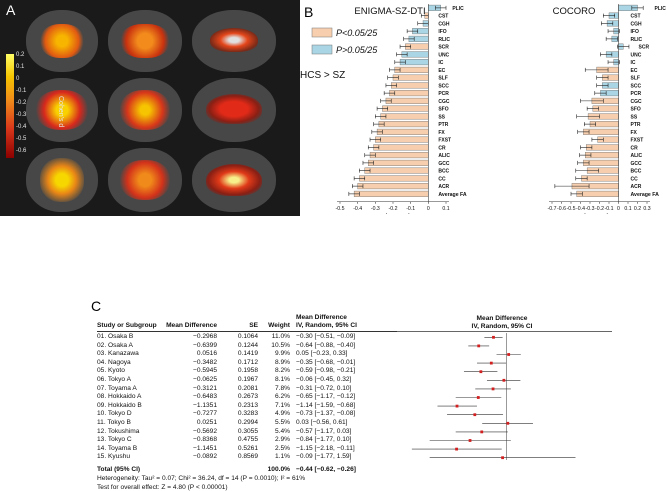 This screenshot has height=491, width=667. Describe the element at coordinates (113, 456) in the screenshot. I see `table-cell-study: 15. Kyushu` at that location.